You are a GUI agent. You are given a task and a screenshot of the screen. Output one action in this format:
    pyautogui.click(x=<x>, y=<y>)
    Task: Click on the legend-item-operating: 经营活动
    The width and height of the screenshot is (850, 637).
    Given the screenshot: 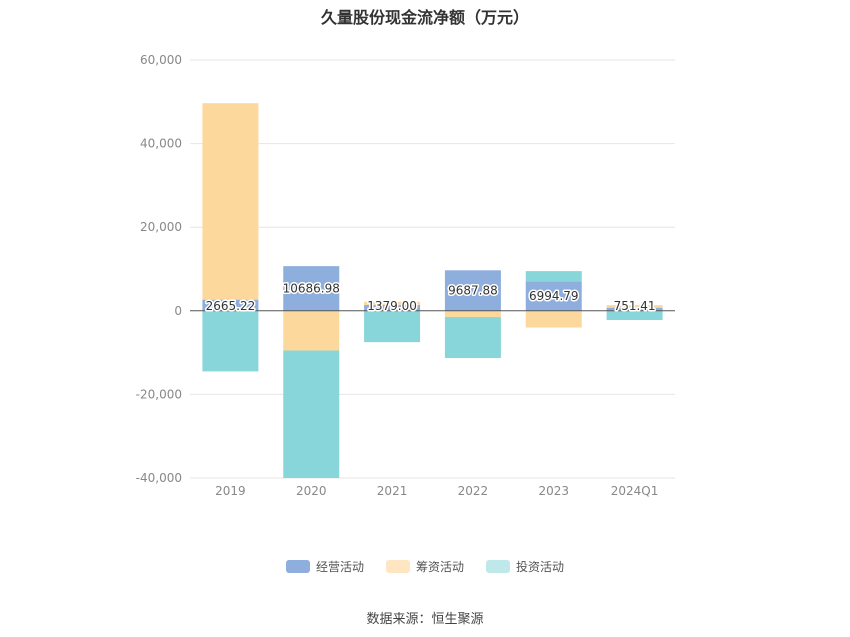 What is the action you would take?
    pyautogui.click(x=324, y=566)
    